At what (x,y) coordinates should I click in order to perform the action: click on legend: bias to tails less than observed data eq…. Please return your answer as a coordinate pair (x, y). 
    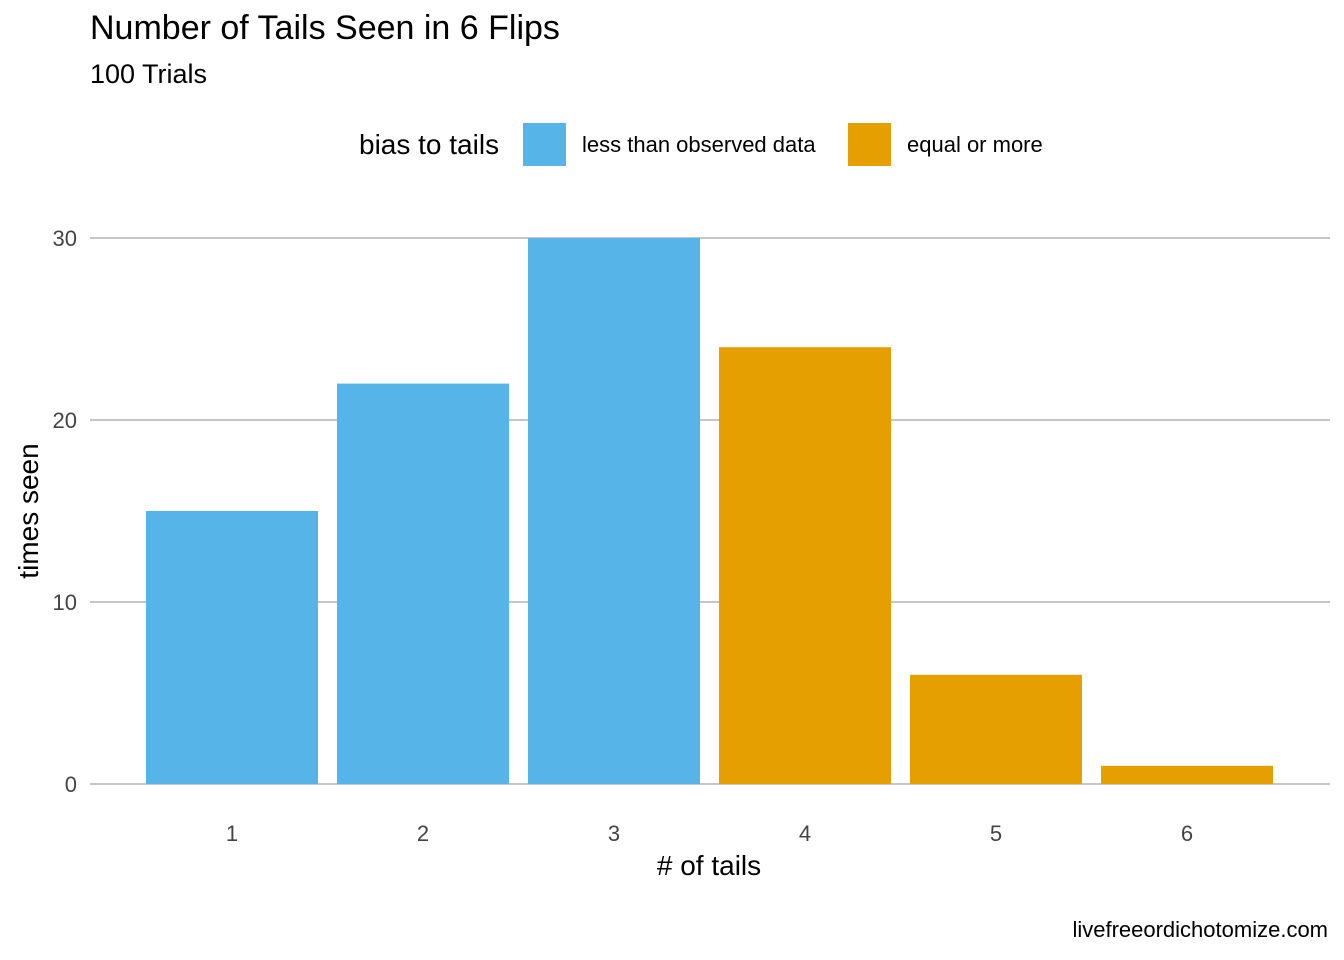
    Looking at the image, I should click on (672, 145).